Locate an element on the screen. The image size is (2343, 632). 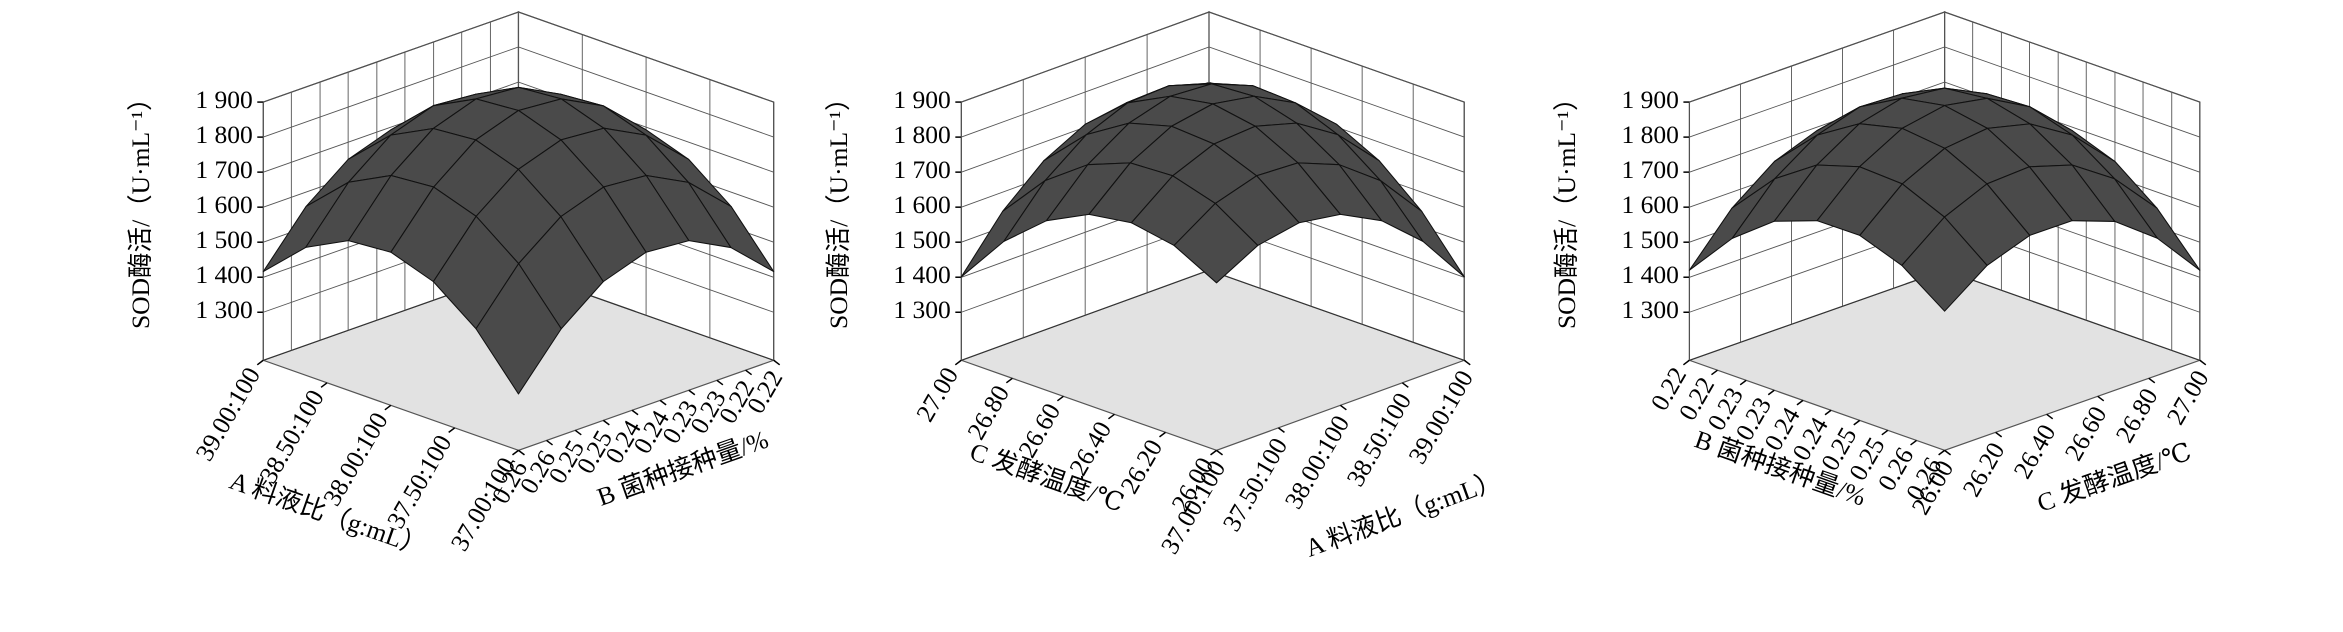
y-tick-label: 26.80 is located at coordinates (2137, 415).